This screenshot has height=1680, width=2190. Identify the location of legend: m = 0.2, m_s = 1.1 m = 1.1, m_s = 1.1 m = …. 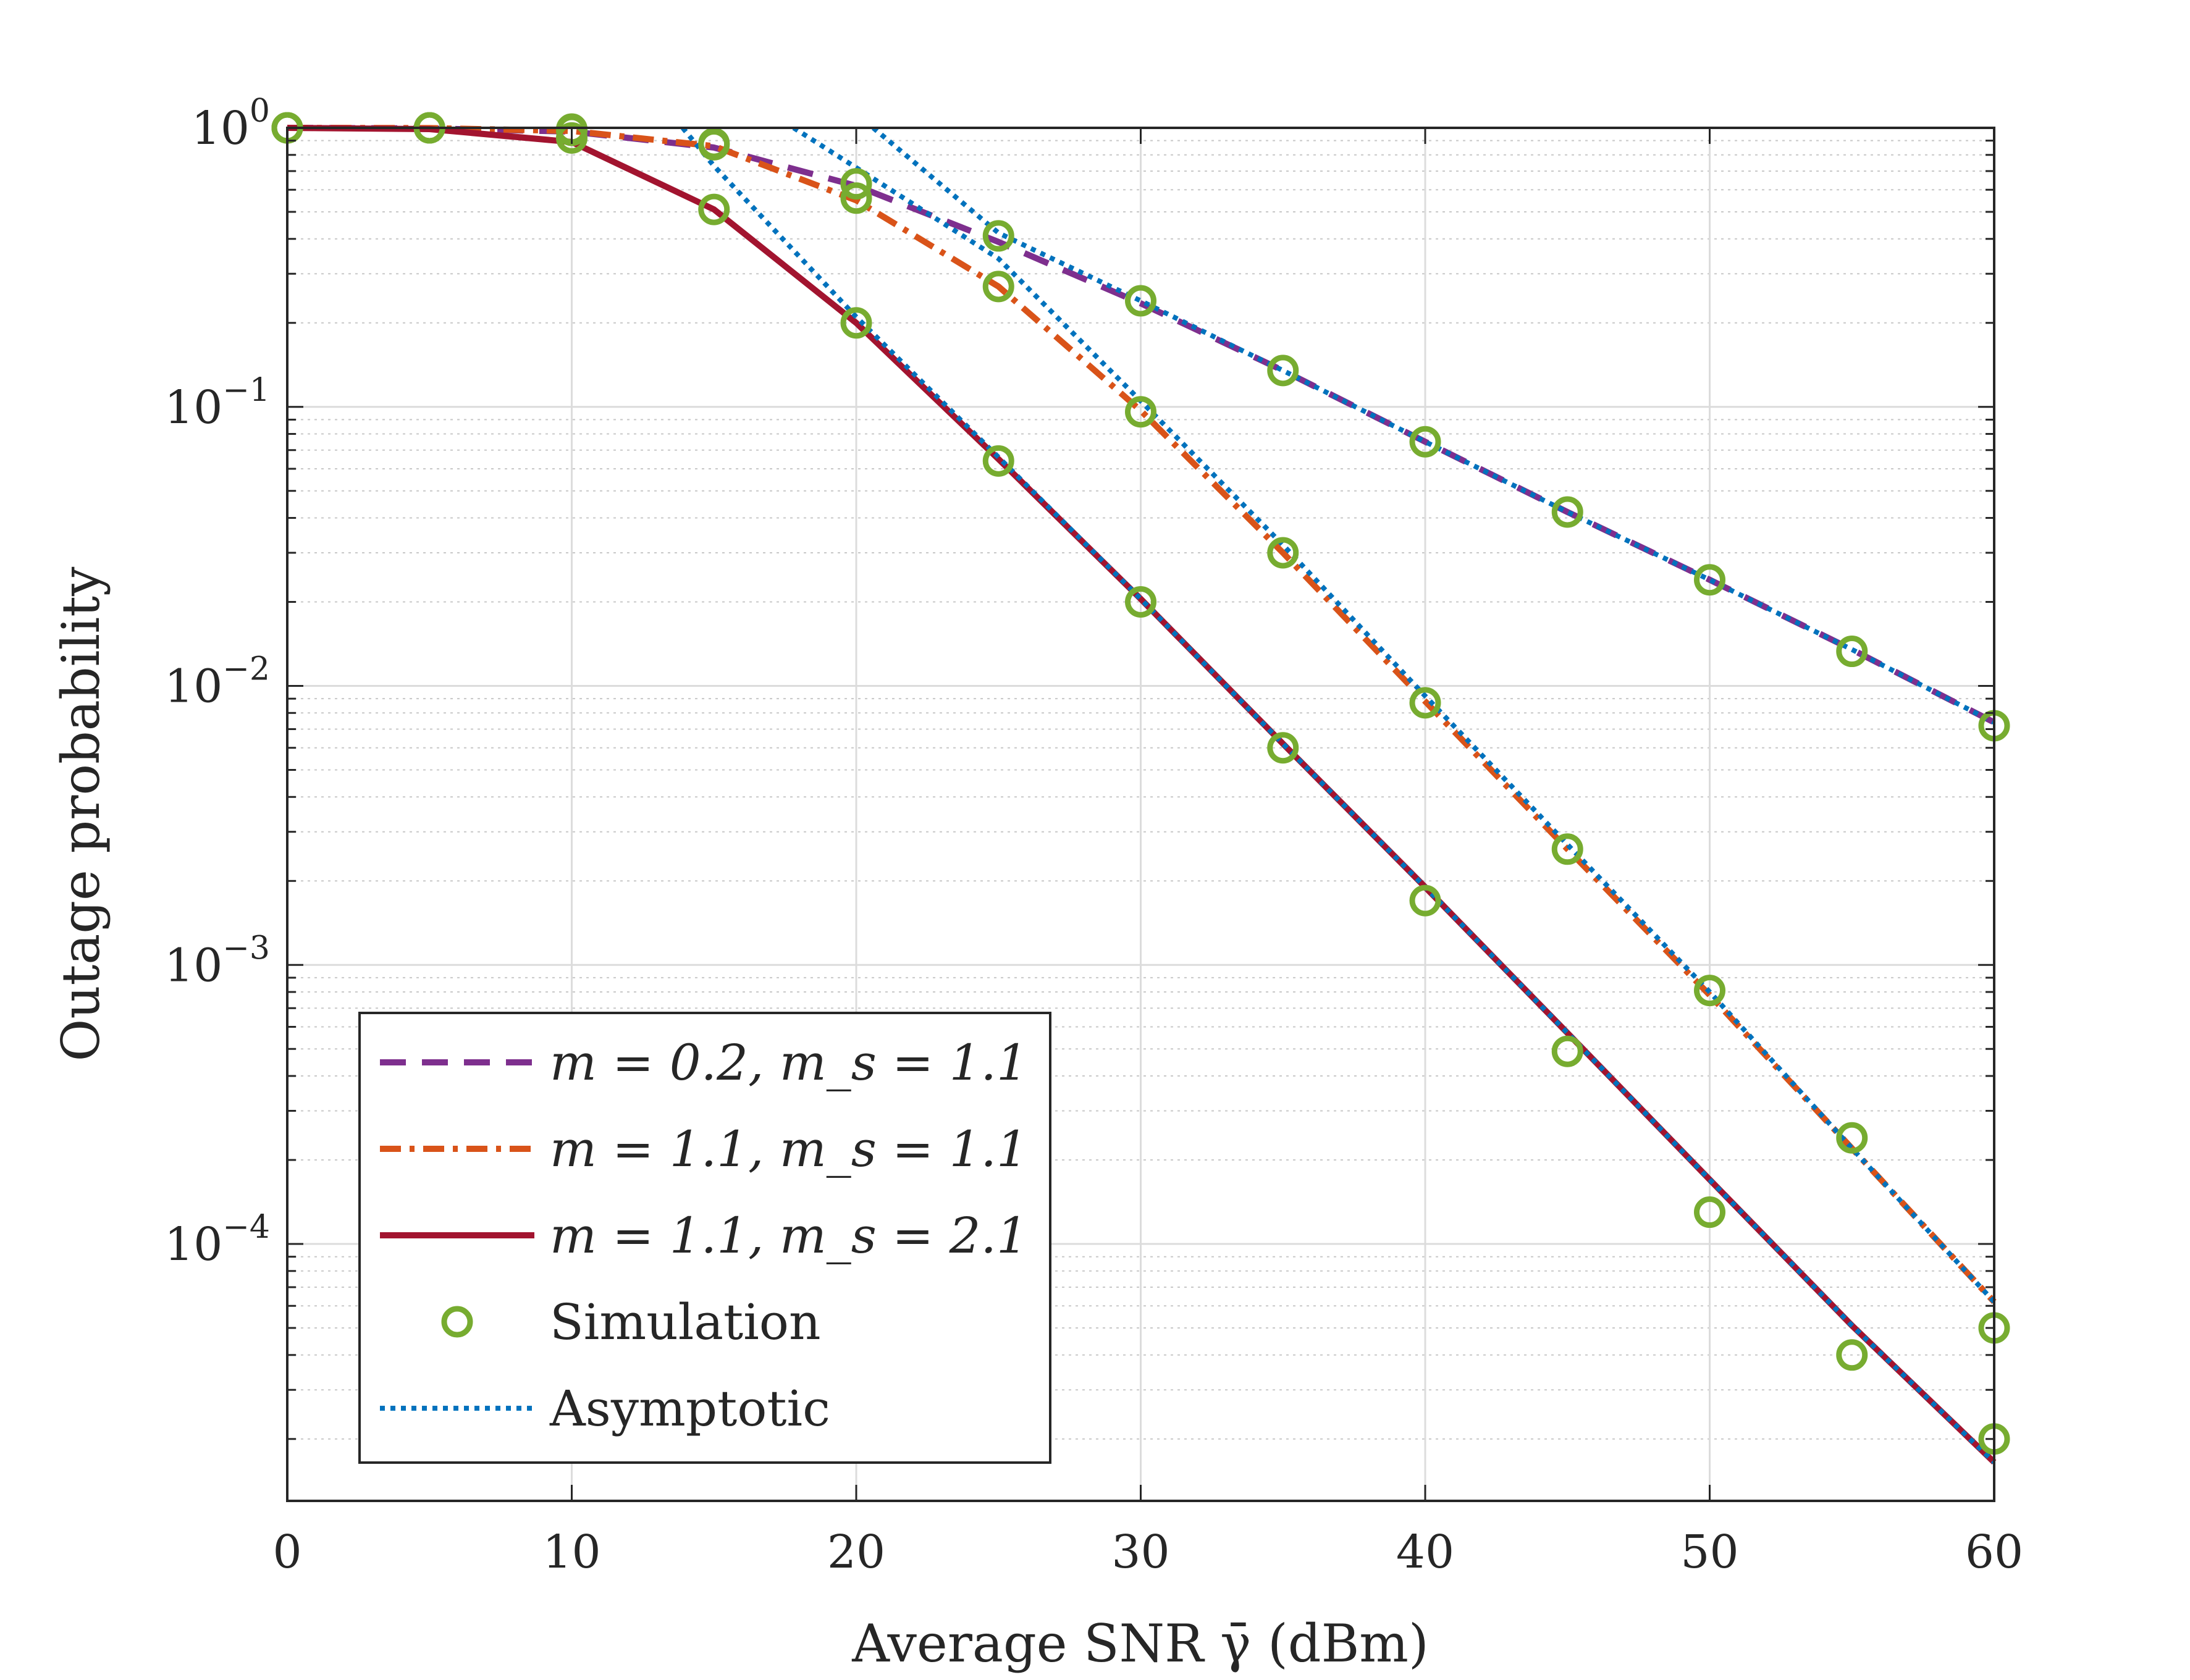
(704, 1238).